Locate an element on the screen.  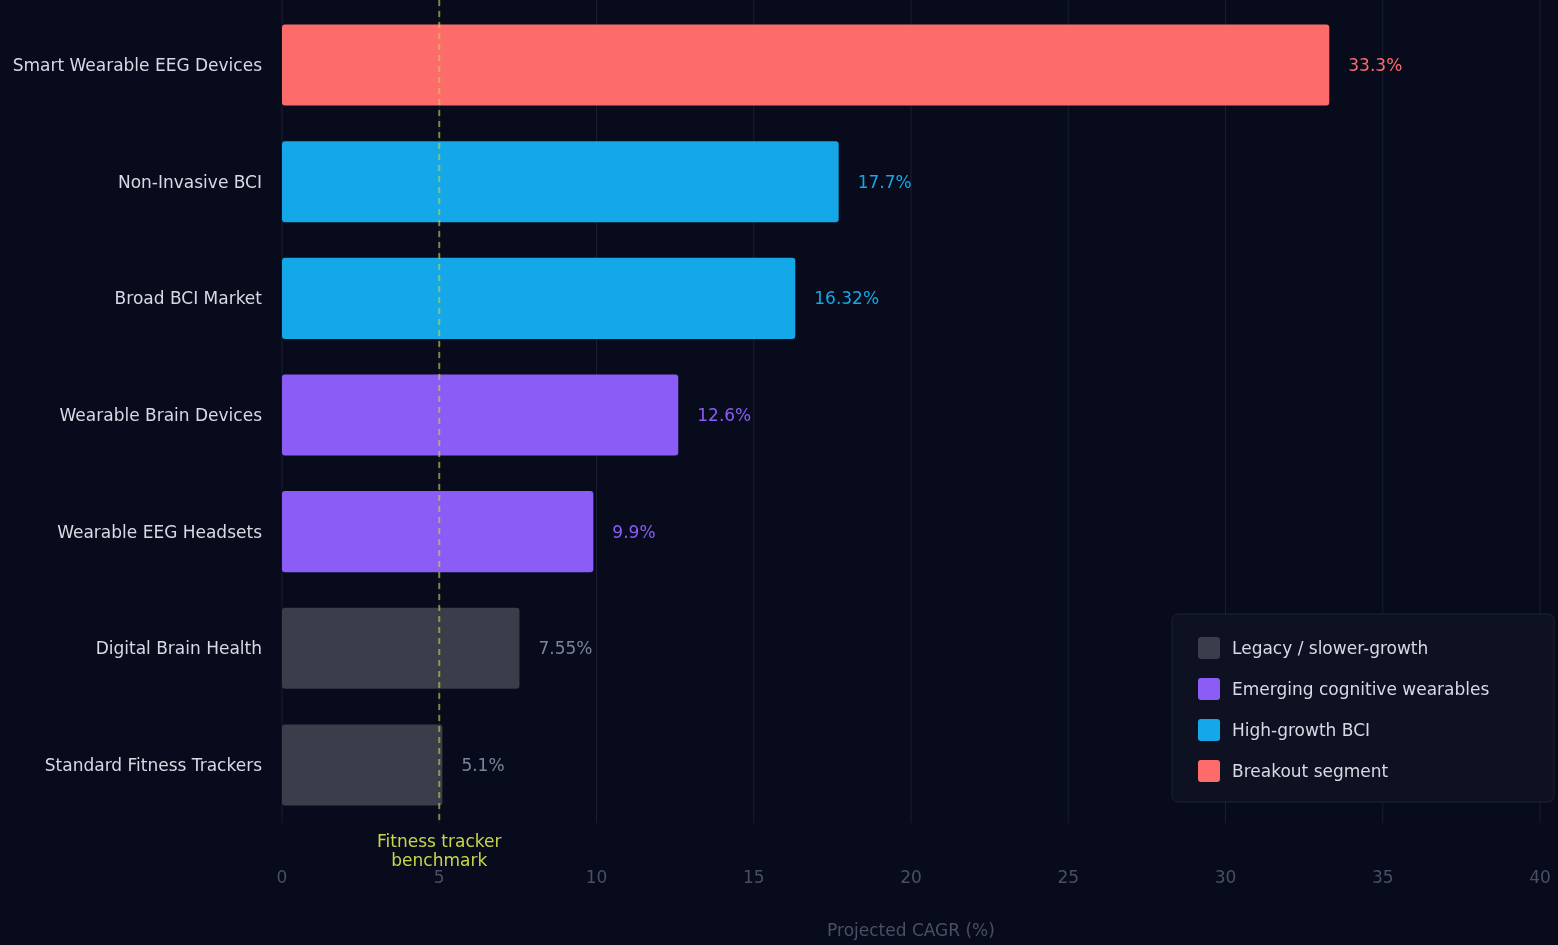
data-label: 17.7% is located at coordinates (884, 181).